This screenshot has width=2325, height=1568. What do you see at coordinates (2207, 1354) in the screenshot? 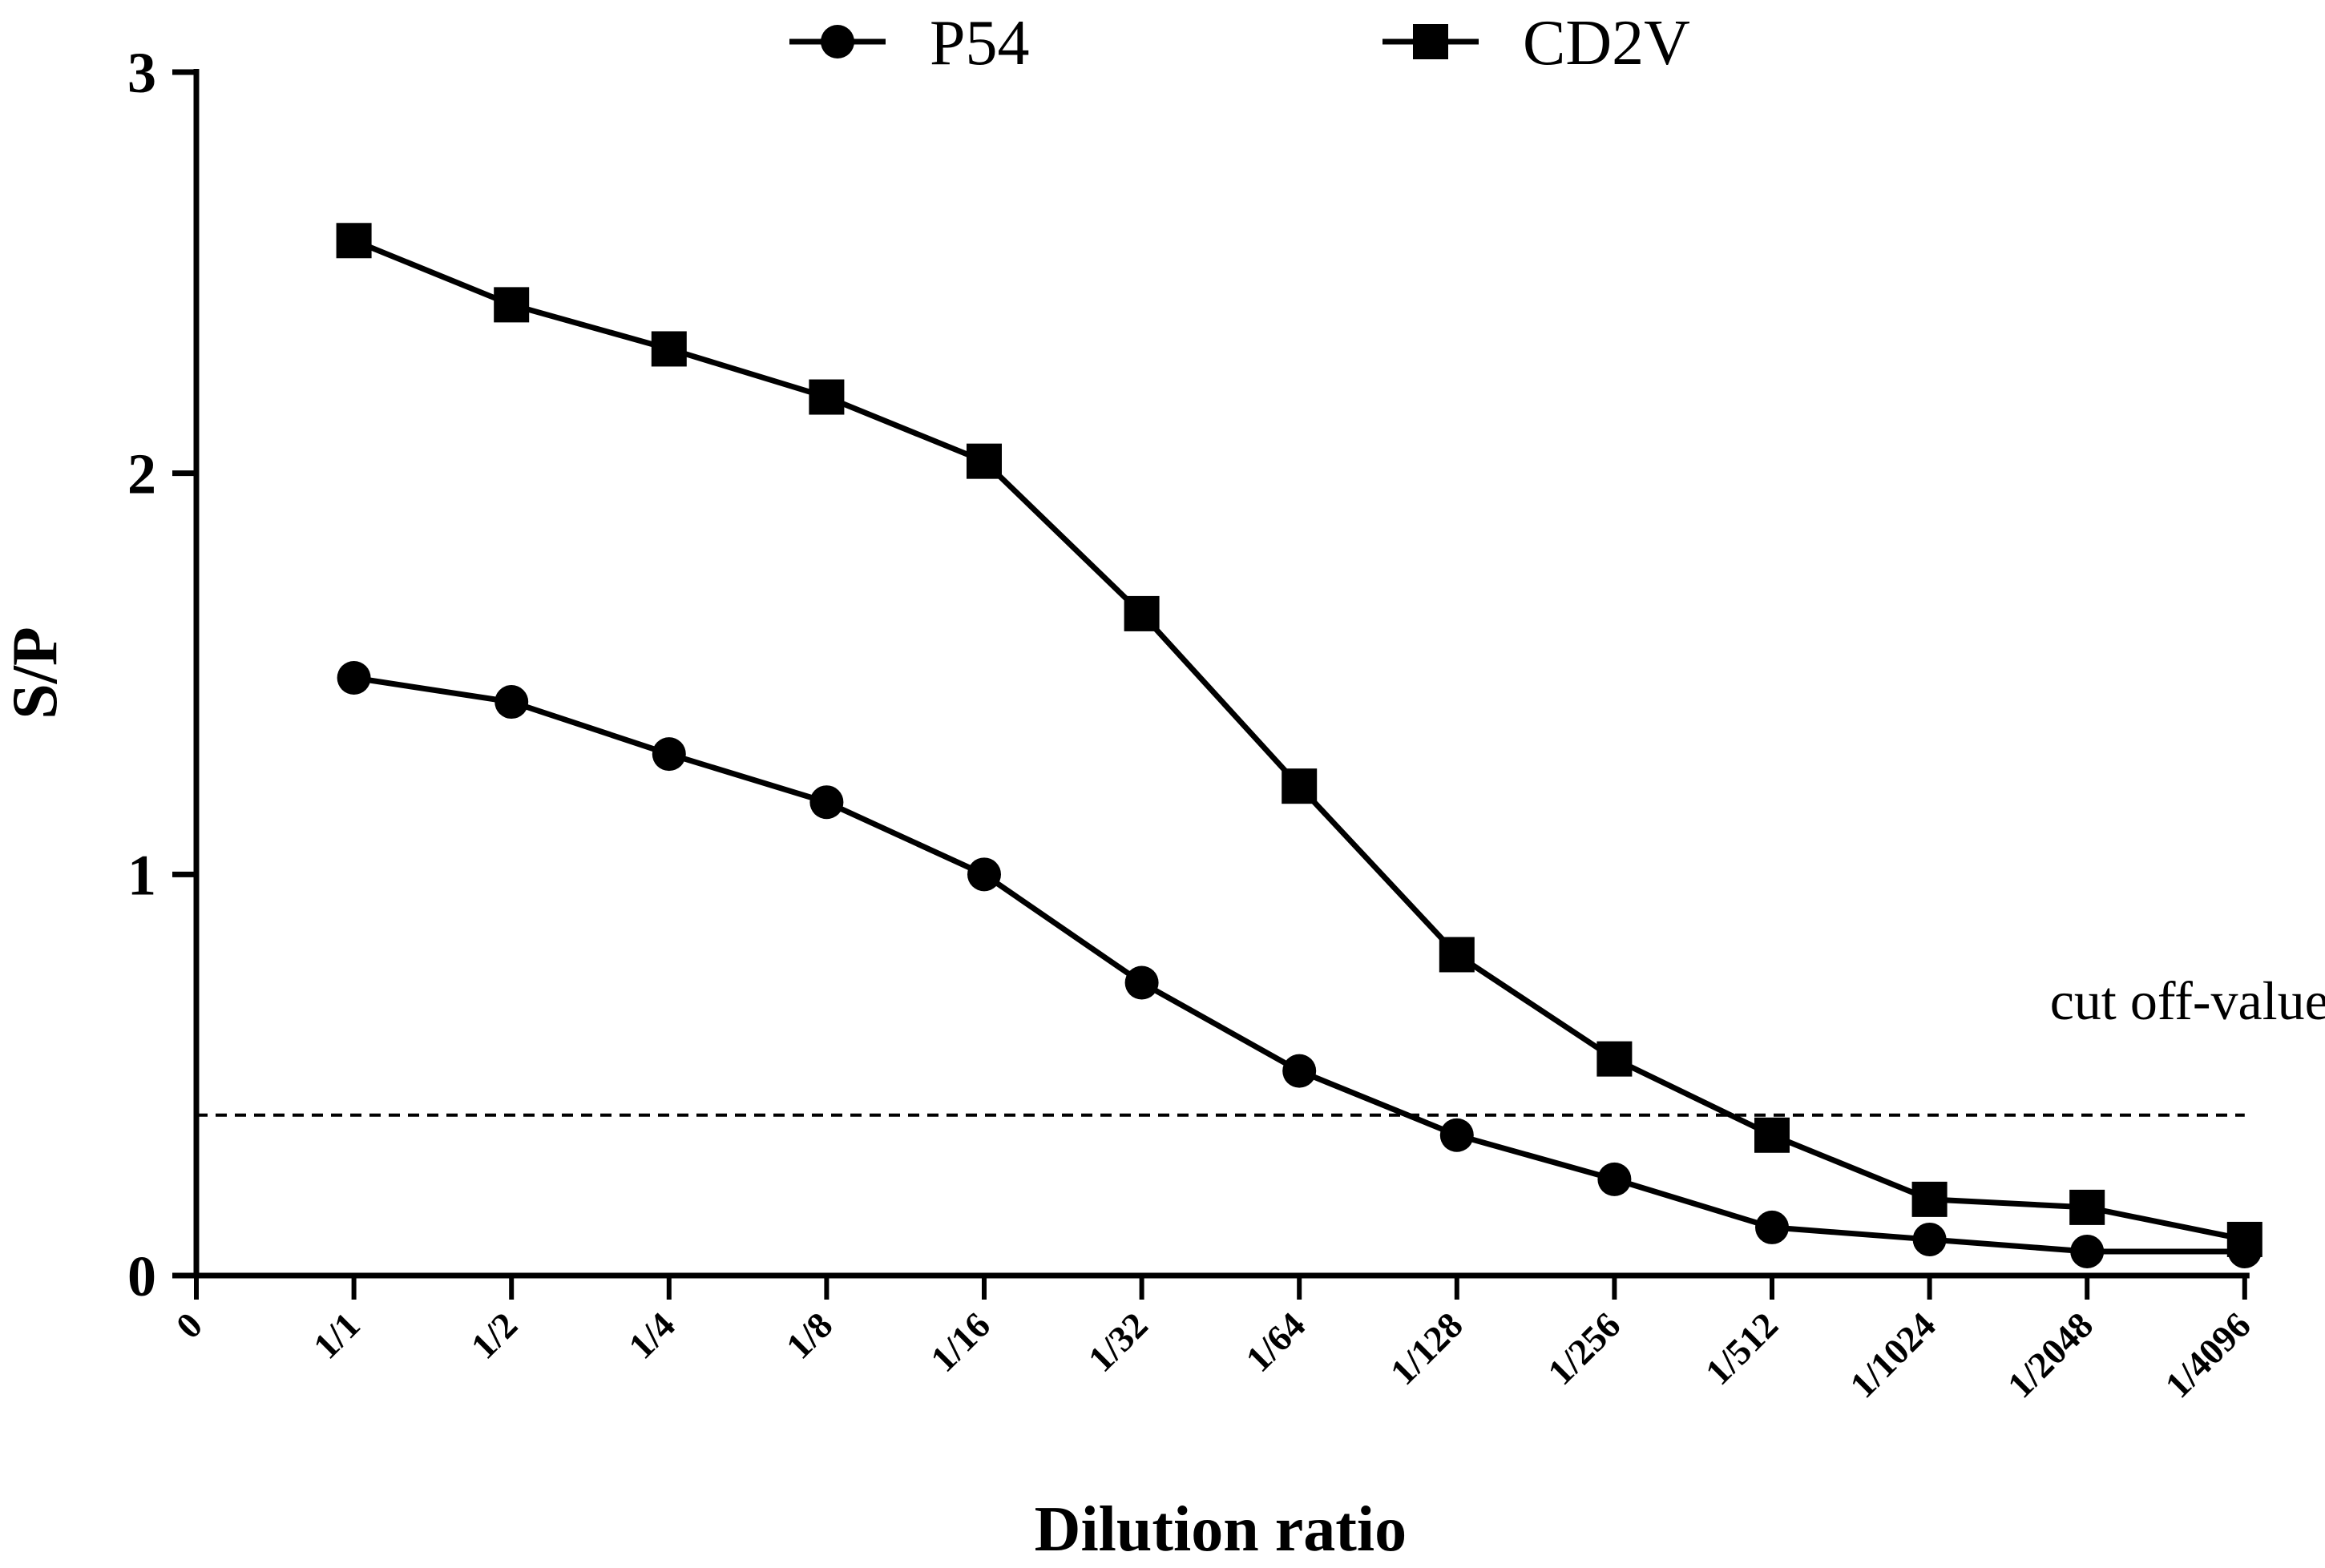
I see `x-tick-label: 1/4096` at bounding box center [2207, 1354].